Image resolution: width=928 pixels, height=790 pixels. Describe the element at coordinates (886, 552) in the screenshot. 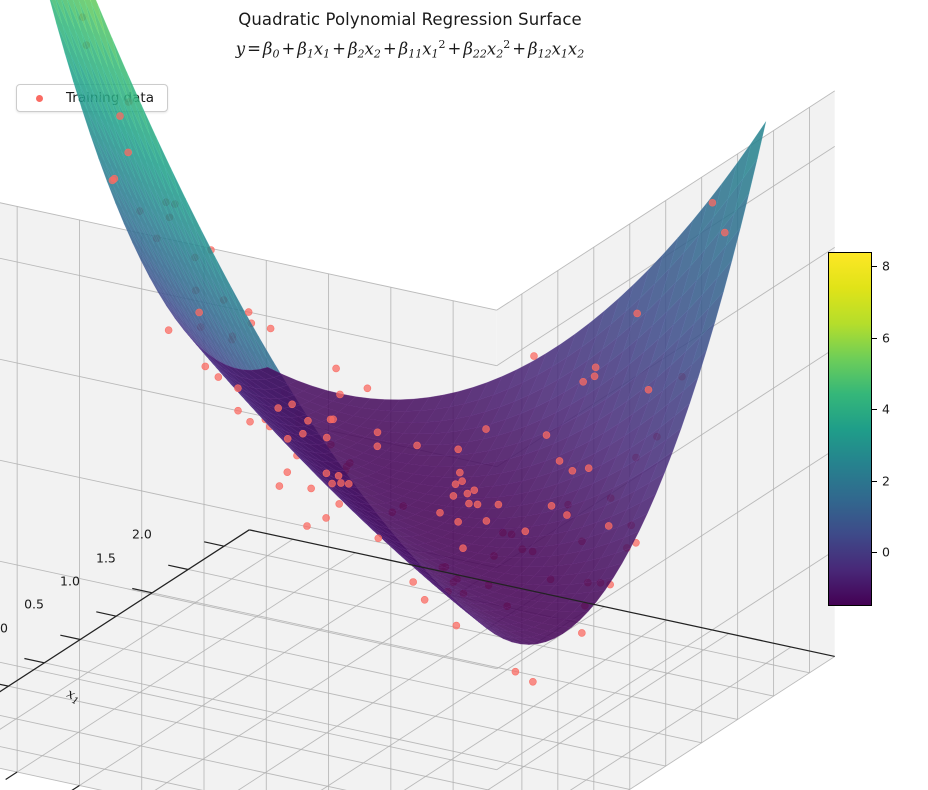

I see `colorbar-tick-label: 0` at that location.